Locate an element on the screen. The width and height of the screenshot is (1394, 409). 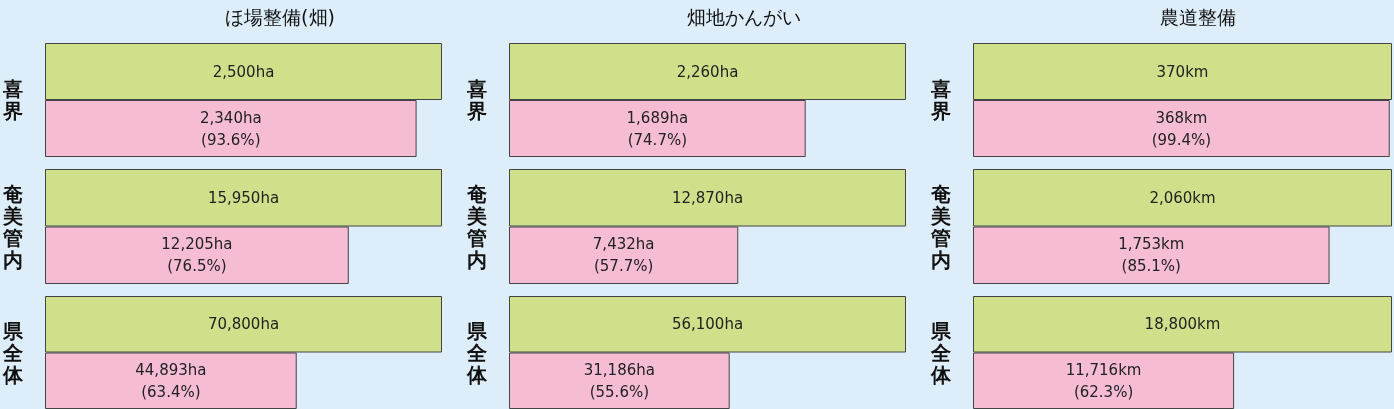
data-label: 368km (99.4%) is located at coordinates (1181, 128).